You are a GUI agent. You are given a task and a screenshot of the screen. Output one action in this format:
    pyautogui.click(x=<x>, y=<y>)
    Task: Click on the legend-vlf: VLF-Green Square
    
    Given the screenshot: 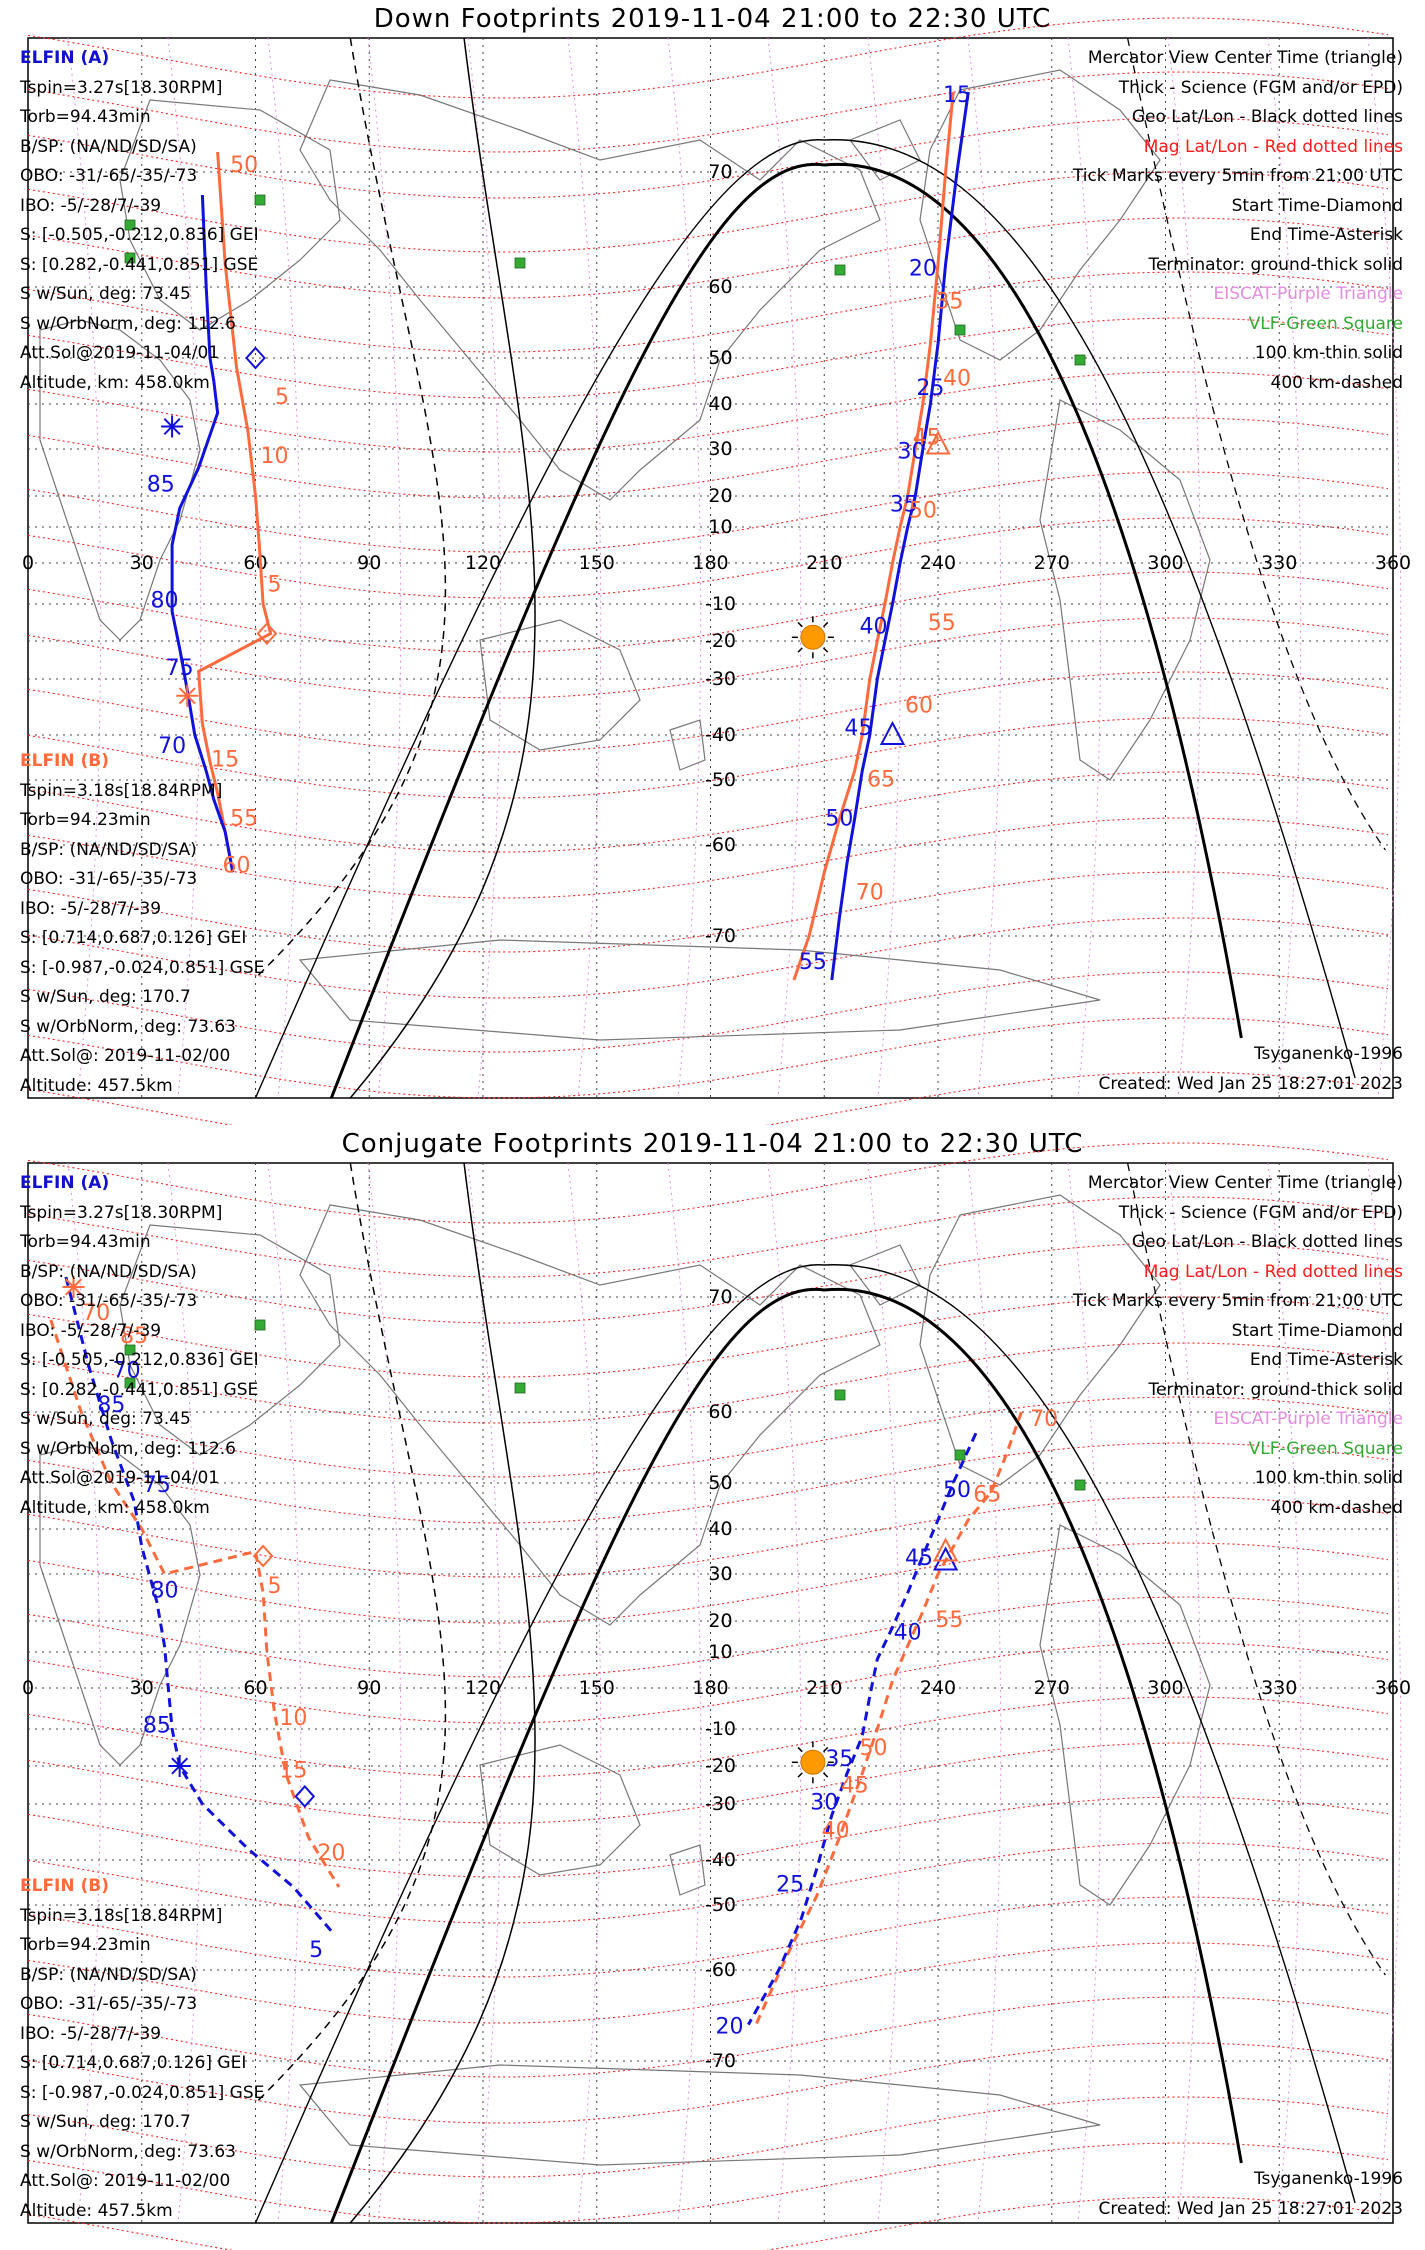 What is the action you would take?
    pyautogui.click(x=1325, y=1448)
    